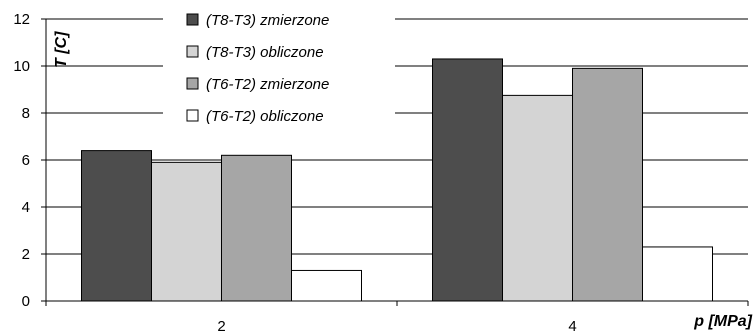  What do you see at coordinates (61, 49) in the screenshot?
I see `y-axis-title: T [C]` at bounding box center [61, 49].